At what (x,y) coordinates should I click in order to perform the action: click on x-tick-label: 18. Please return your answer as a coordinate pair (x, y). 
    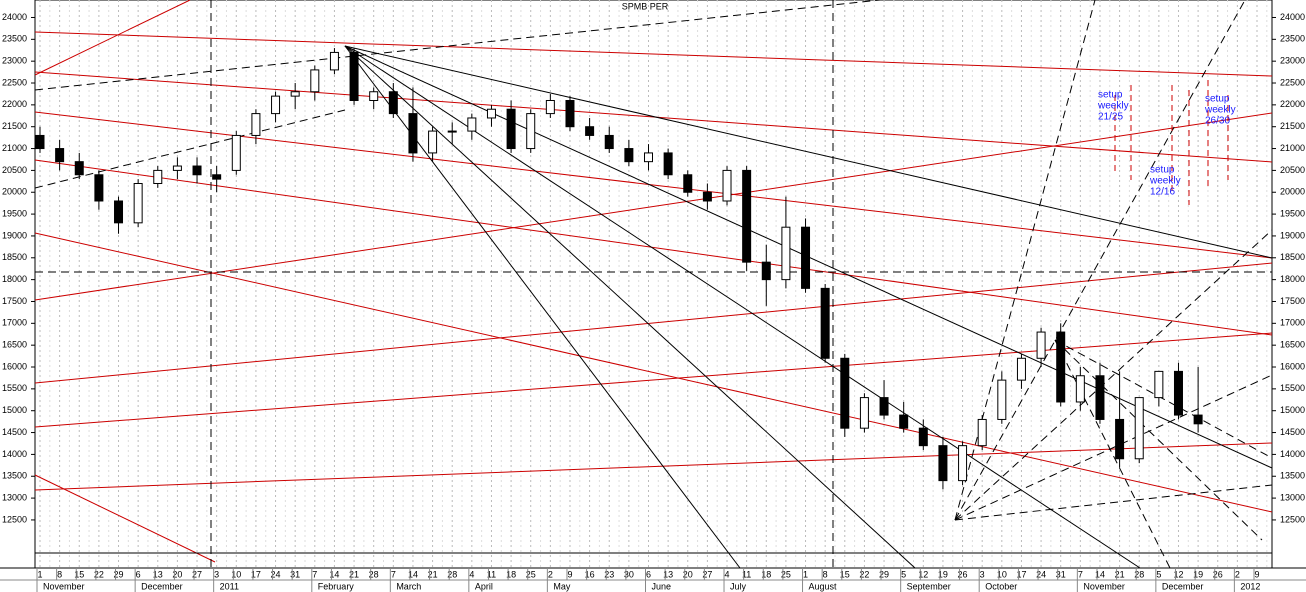
    Looking at the image, I should click on (766, 574).